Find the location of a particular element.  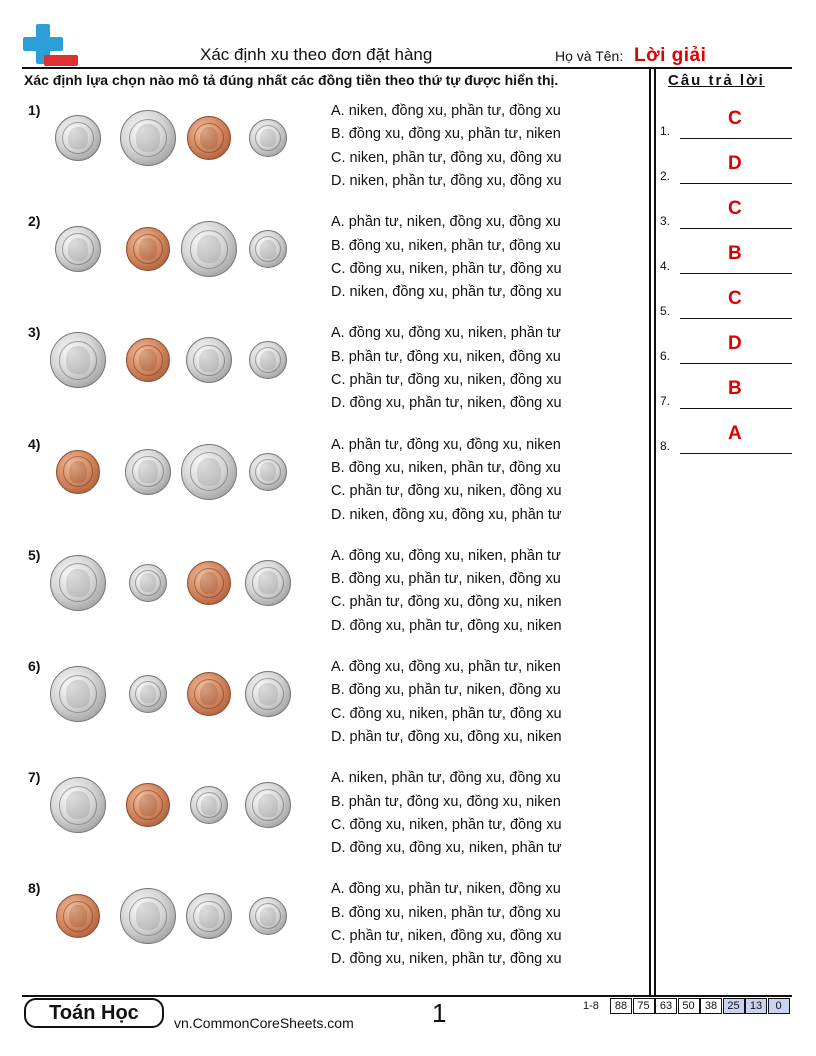

question-number: 8) is located at coordinates (34, 888).